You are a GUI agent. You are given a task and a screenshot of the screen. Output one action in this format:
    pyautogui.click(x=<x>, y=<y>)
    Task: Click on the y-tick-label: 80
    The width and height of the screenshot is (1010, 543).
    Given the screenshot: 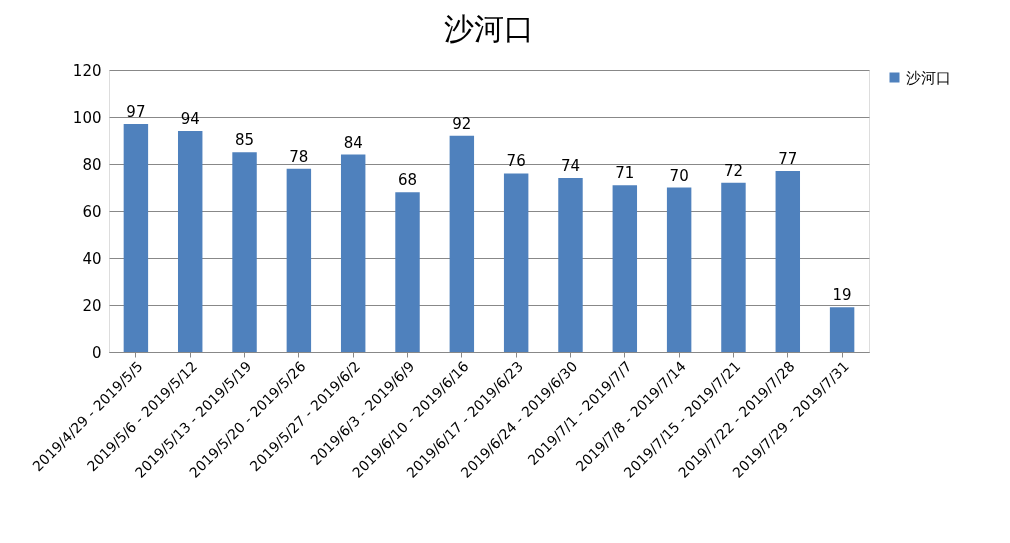 What is the action you would take?
    pyautogui.click(x=92, y=164)
    